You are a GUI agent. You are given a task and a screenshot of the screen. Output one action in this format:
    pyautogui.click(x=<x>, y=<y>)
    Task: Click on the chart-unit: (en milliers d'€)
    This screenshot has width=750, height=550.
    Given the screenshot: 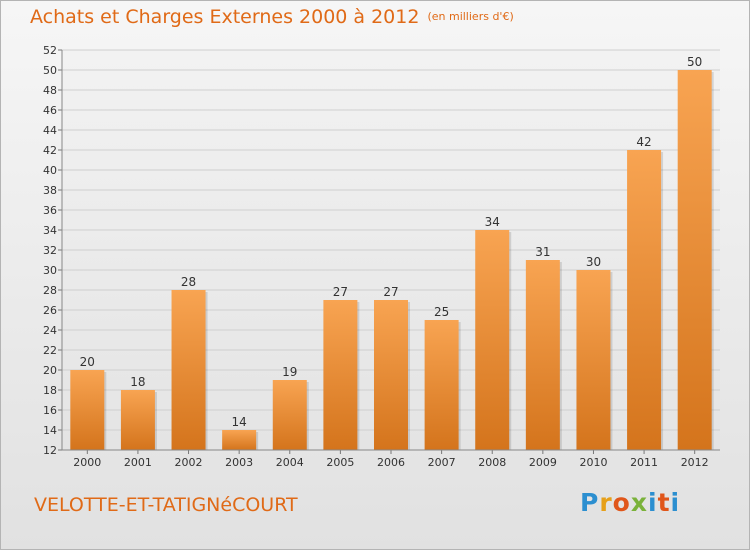 What is the action you would take?
    pyautogui.click(x=470, y=16)
    